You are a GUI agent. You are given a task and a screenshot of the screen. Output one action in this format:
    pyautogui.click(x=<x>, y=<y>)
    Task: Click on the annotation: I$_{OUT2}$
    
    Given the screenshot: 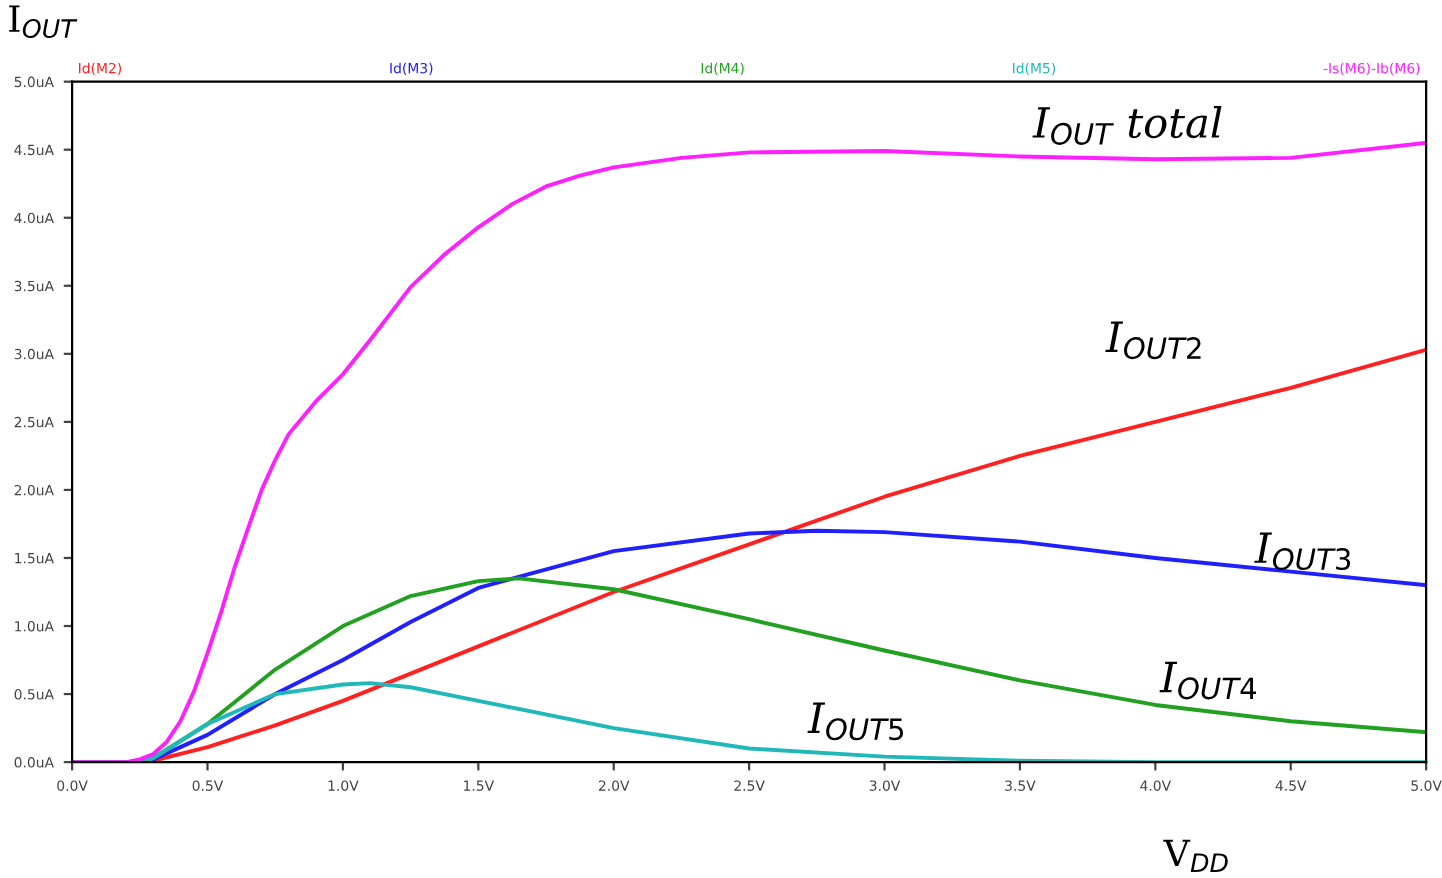 What is the action you would take?
    pyautogui.click(x=1153, y=340)
    